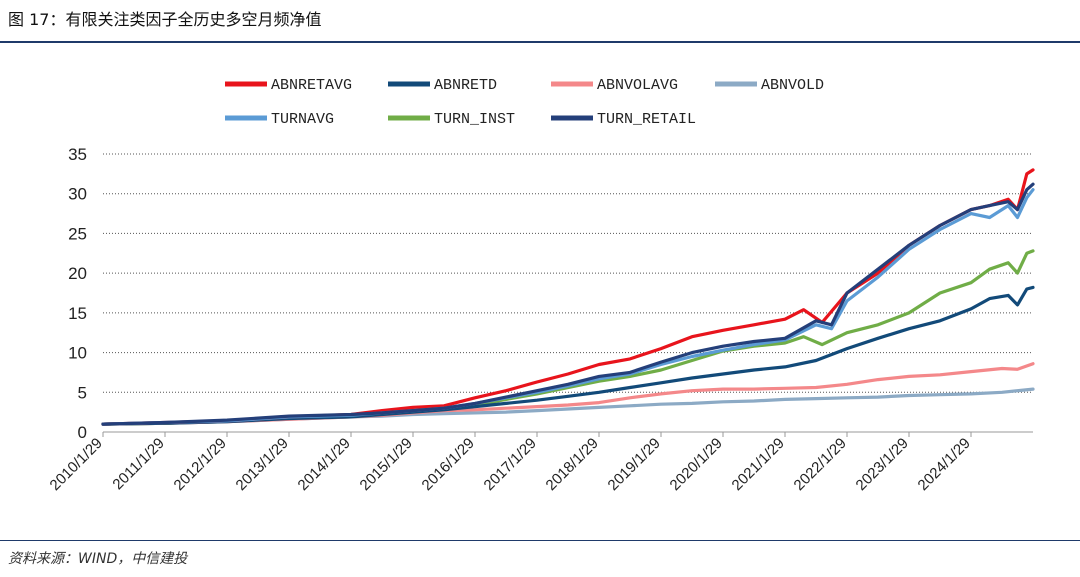 This screenshot has width=1080, height=577. I want to click on legend-label: ABNVOLD, so click(792, 85).